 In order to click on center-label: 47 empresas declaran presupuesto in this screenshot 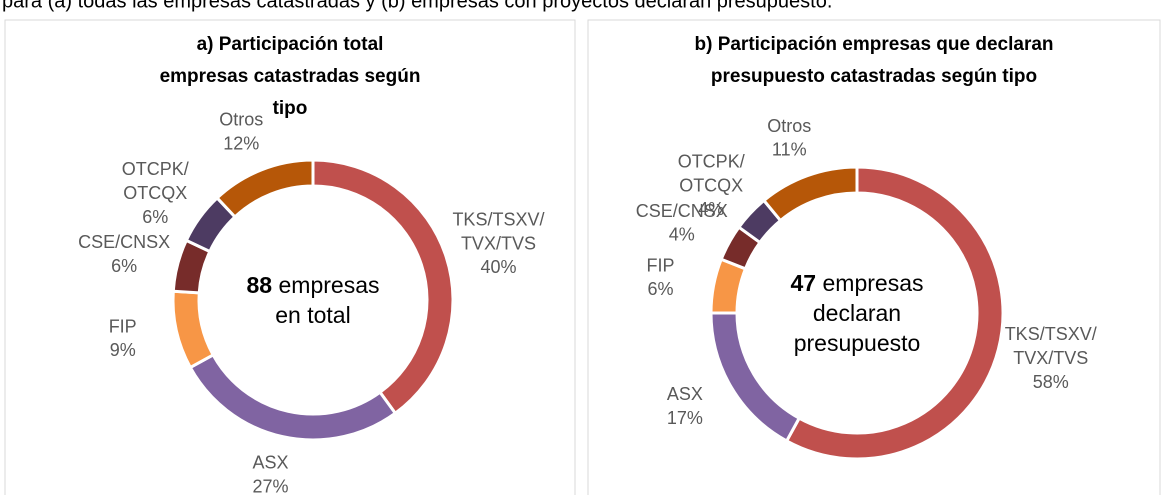, I will do `click(857, 313)`.